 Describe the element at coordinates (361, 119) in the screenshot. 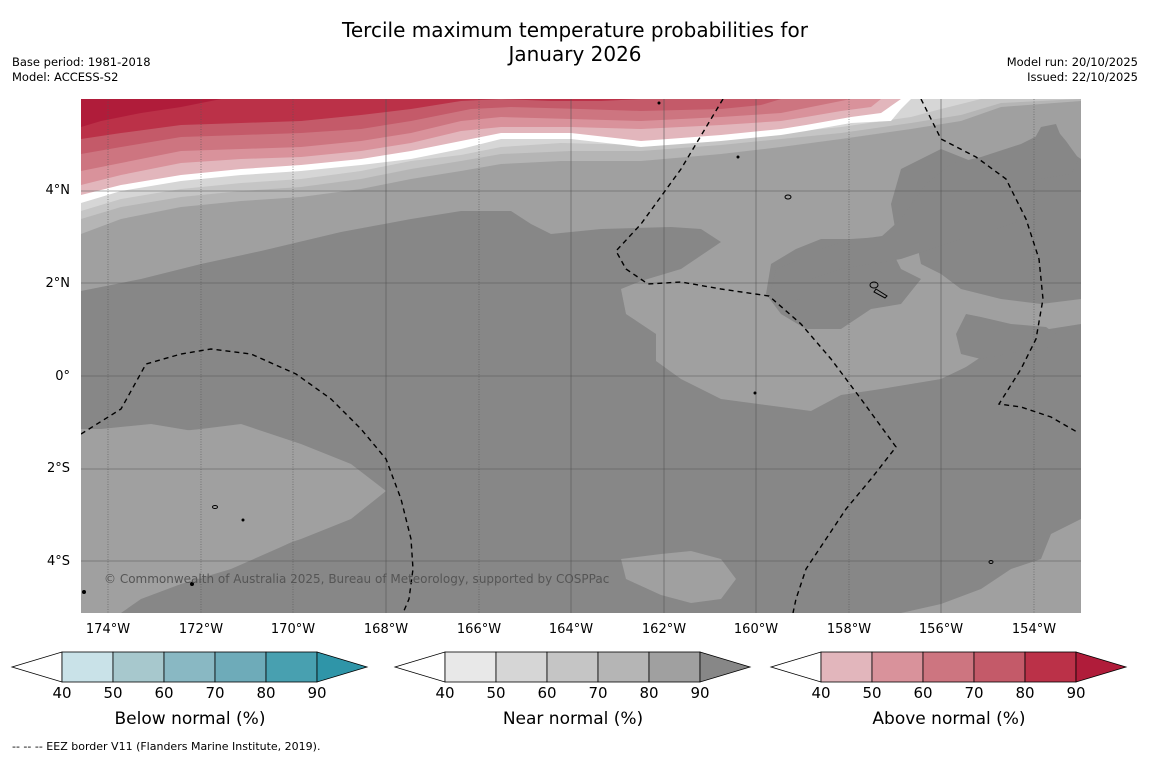

I see `above-normal-90-band` at that location.